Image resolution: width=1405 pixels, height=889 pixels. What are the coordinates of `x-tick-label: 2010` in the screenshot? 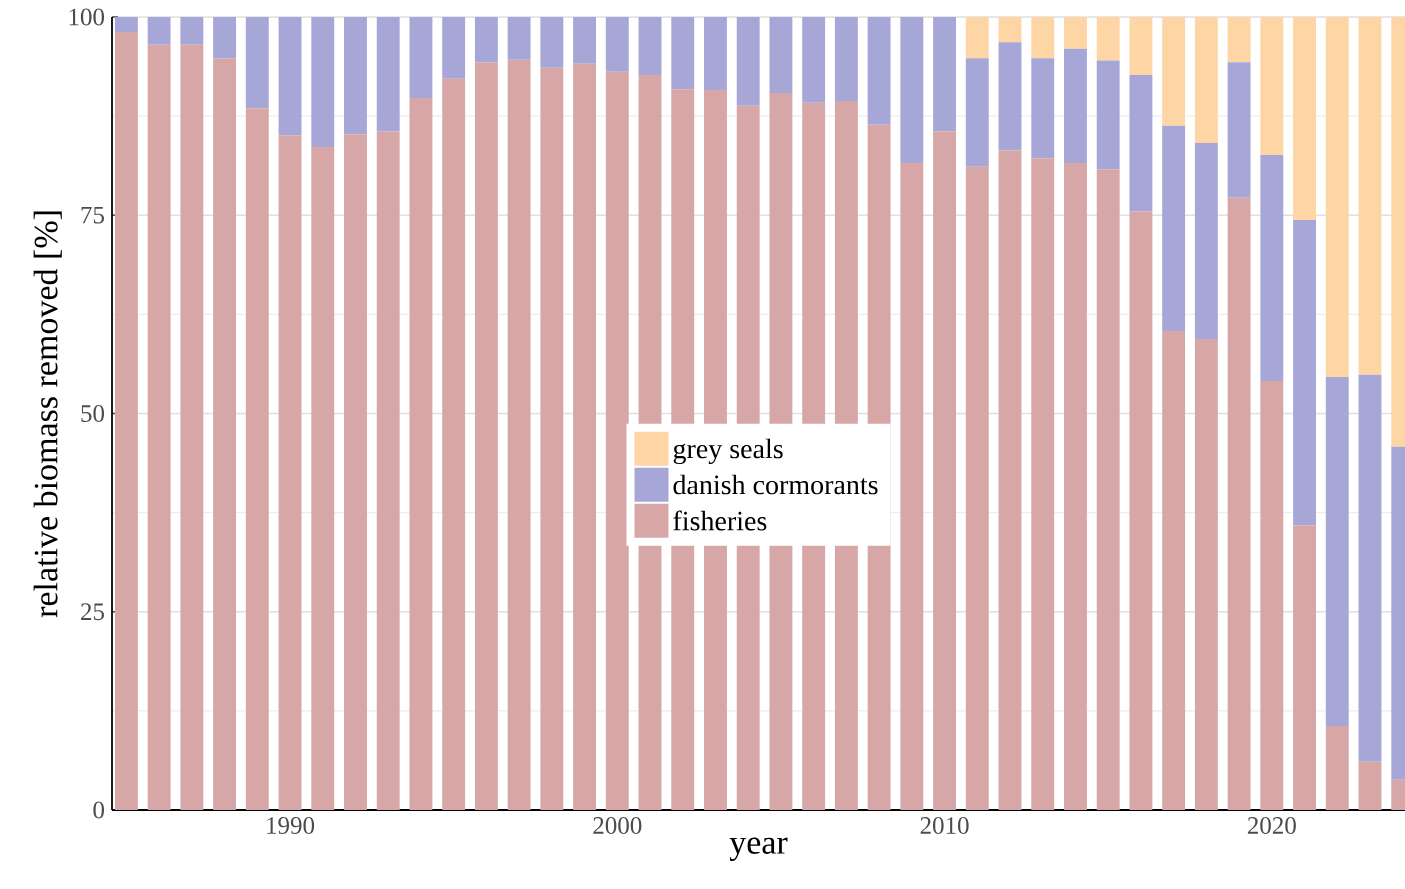 It's located at (944, 825).